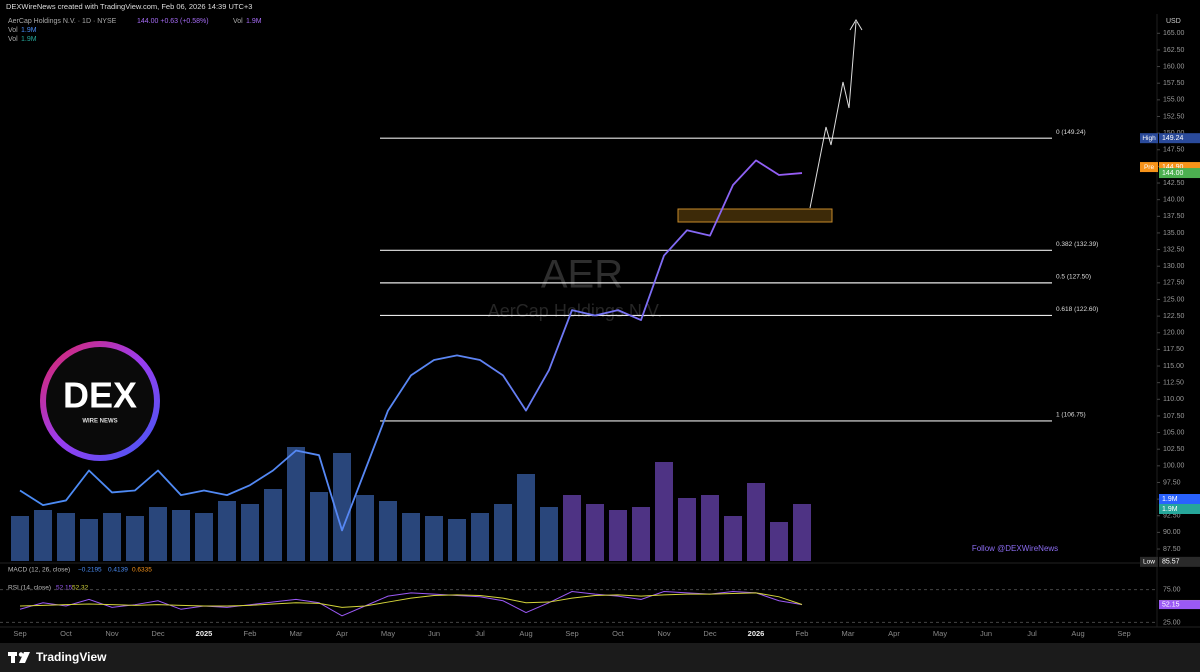 The image size is (1200, 672). Describe the element at coordinates (71, 657) in the screenshot. I see `footer-brand: TradingView` at that location.